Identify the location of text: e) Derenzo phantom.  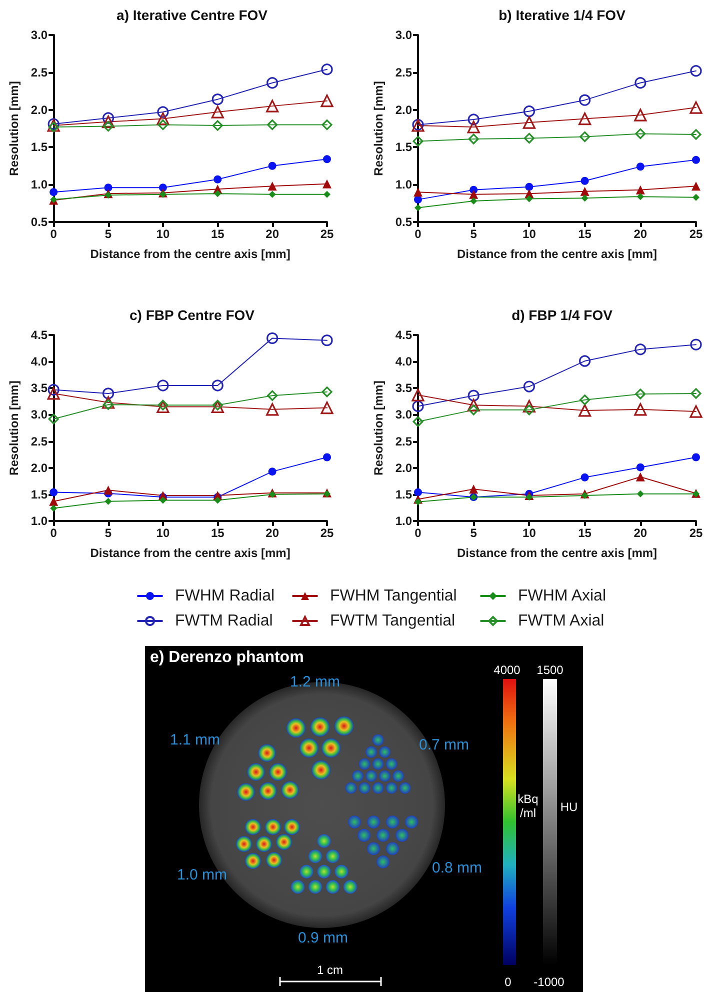
(227, 658).